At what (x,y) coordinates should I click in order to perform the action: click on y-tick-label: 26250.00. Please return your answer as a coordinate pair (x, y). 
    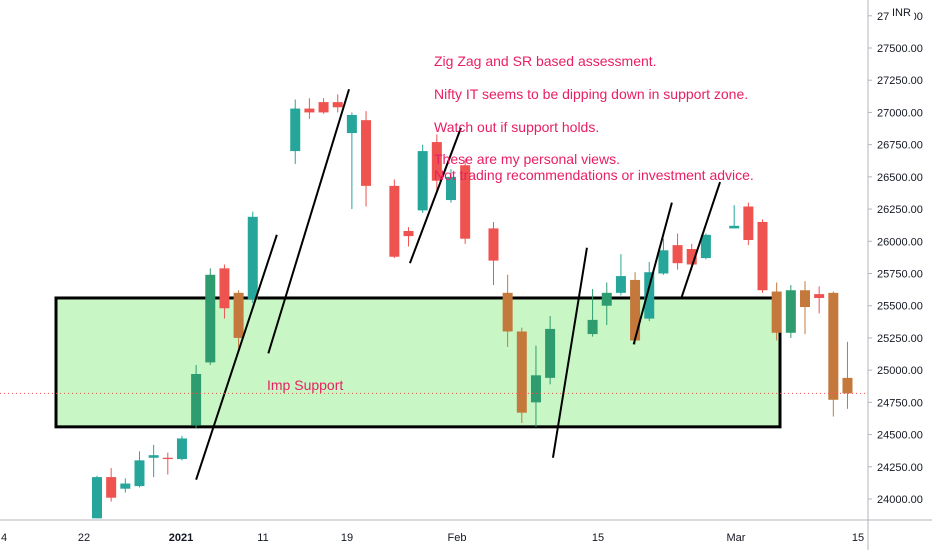
    Looking at the image, I should click on (900, 210).